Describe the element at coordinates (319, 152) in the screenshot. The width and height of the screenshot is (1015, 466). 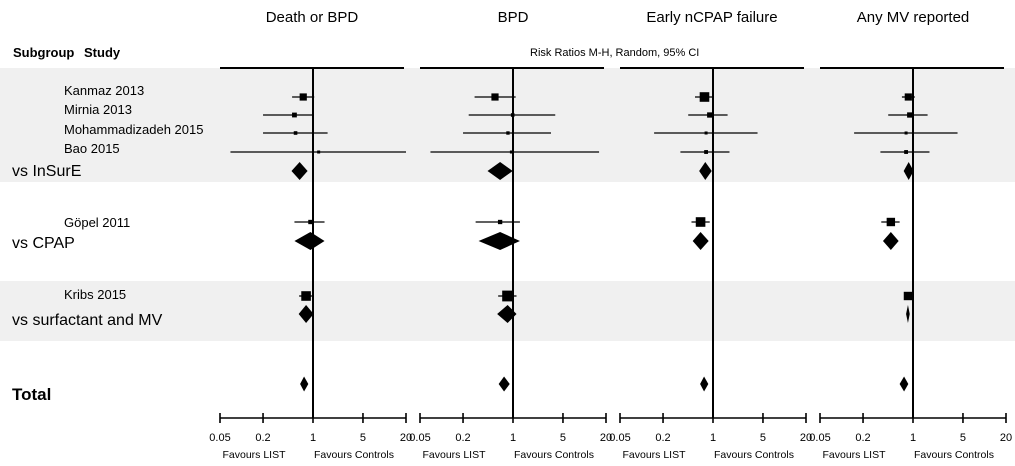
I see `panel-0-row-3-point` at that location.